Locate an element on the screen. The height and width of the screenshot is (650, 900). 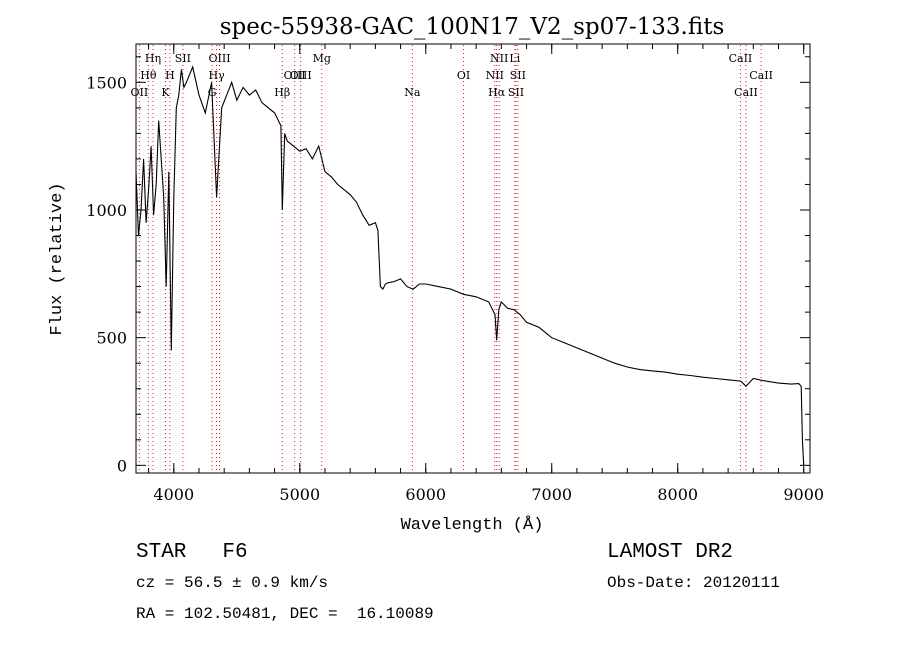
line-marker-label: Na is located at coordinates (412, 92).